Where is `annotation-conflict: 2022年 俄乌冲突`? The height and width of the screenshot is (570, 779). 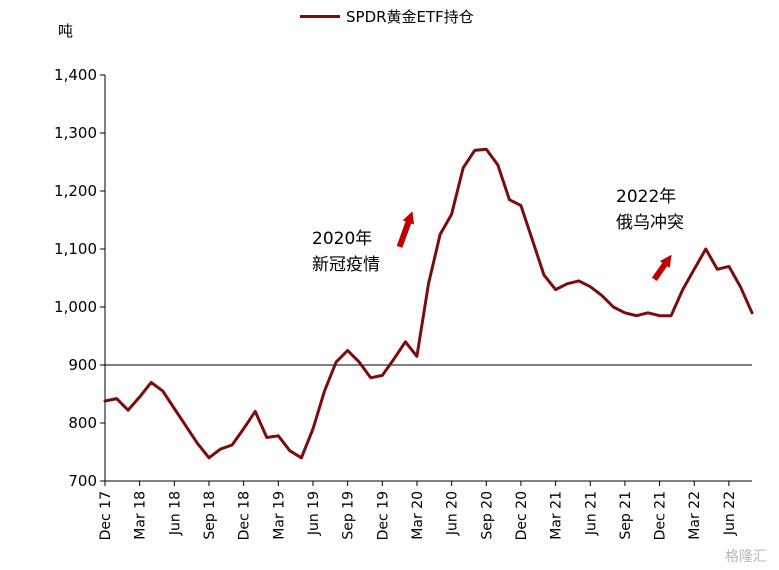
annotation-conflict: 2022年 俄乌冲突 is located at coordinates (650, 210).